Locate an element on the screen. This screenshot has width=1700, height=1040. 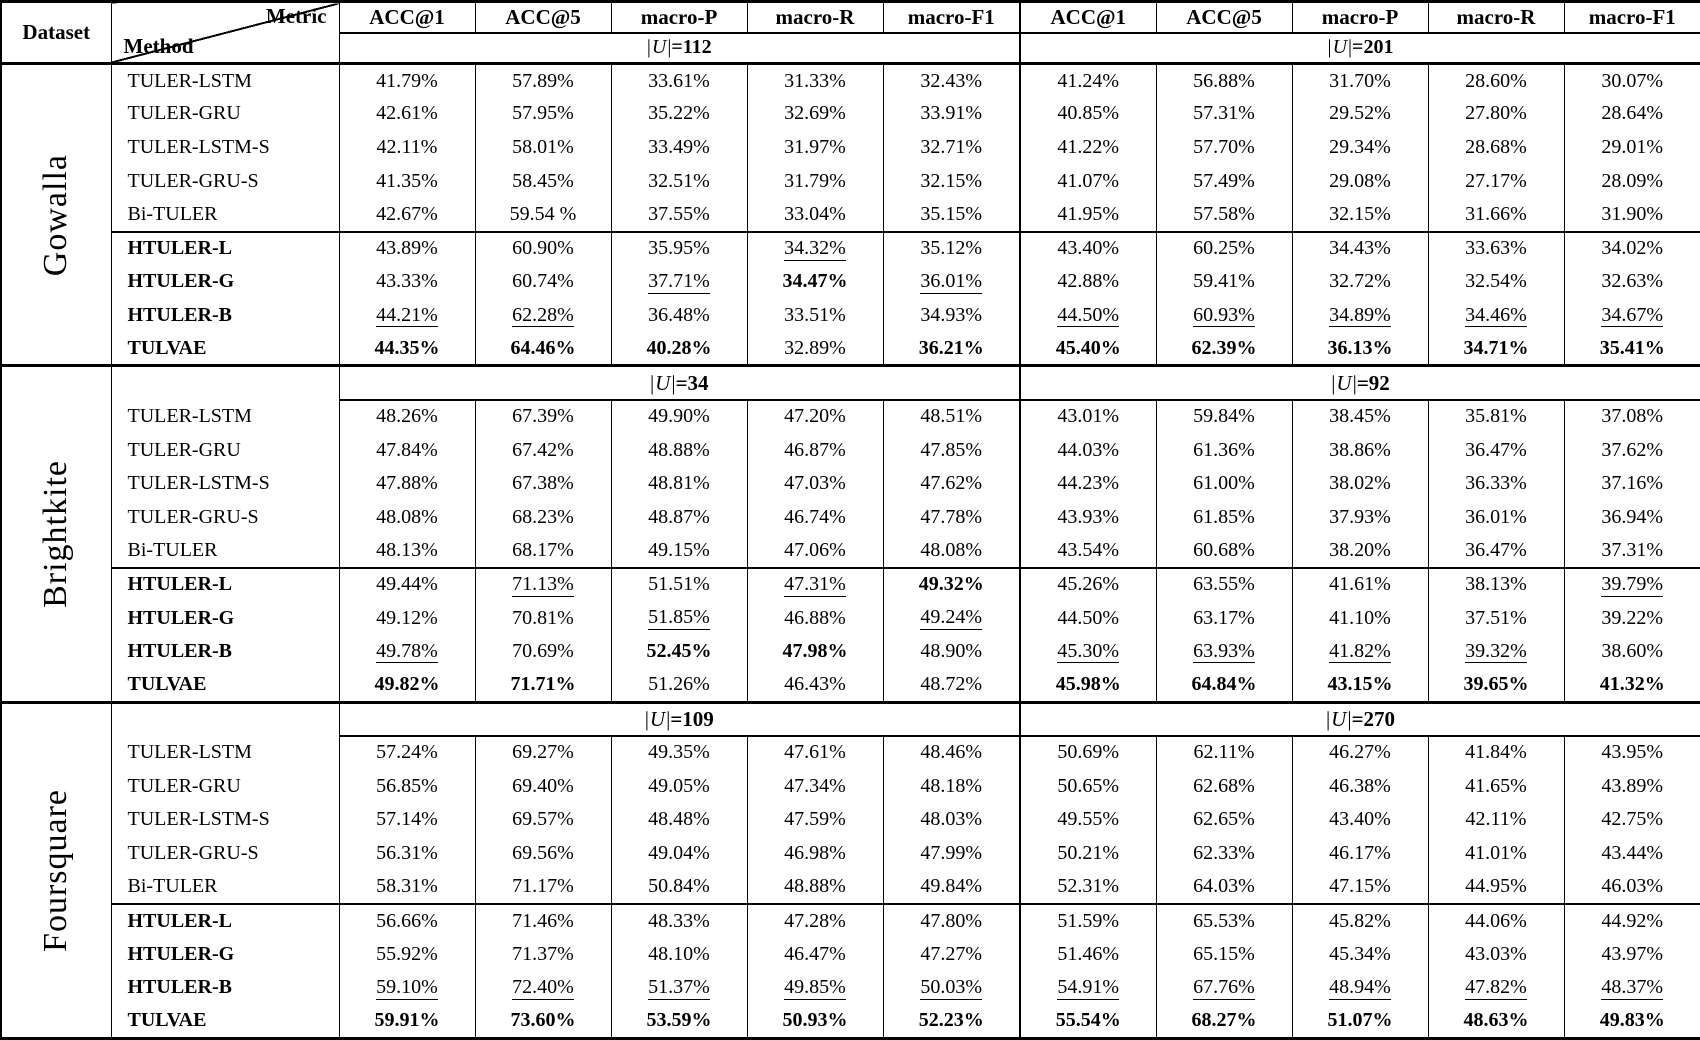
metric-value: 37.93% is located at coordinates (1360, 516).